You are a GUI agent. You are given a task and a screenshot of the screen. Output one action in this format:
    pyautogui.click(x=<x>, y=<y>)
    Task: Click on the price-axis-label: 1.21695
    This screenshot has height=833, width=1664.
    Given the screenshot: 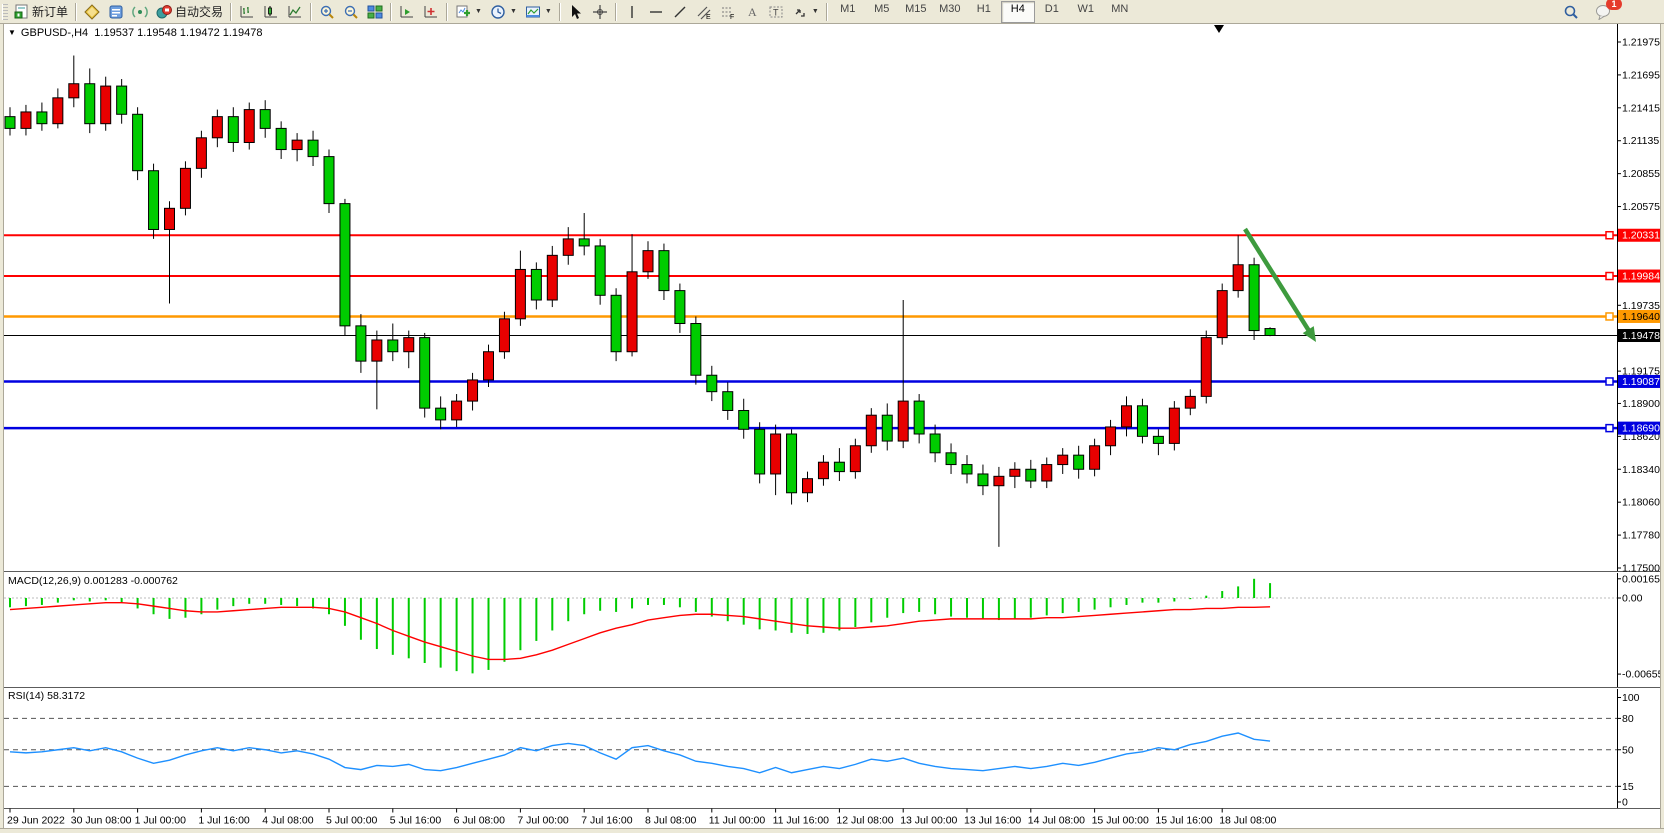 What is the action you would take?
    pyautogui.click(x=1641, y=75)
    